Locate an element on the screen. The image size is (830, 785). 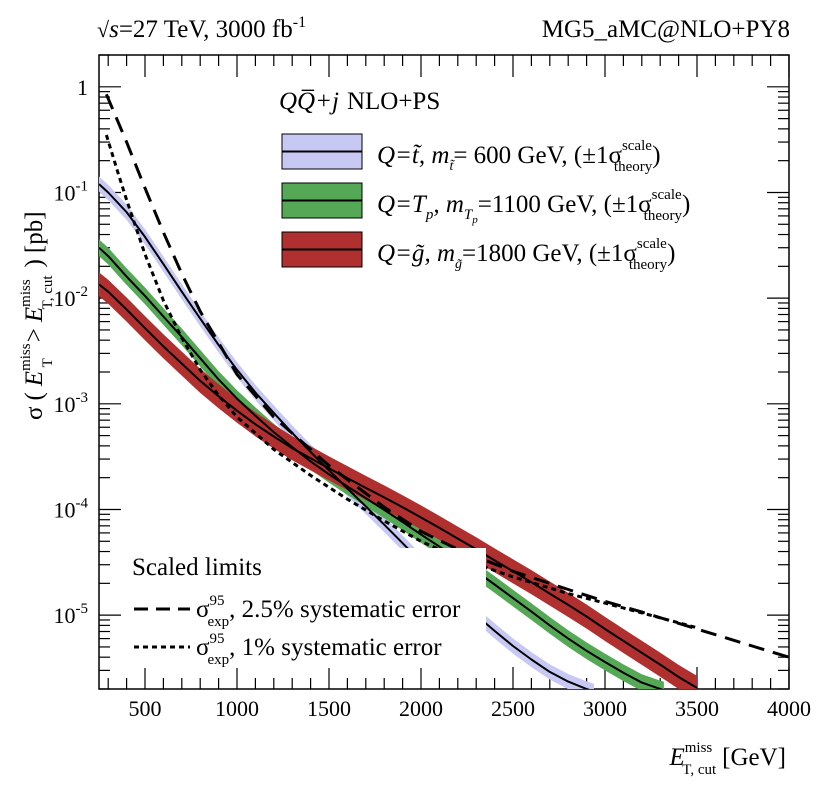
legend-entry-dotted: σ95 exp, 1% systematic error is located at coordinates (319, 649).